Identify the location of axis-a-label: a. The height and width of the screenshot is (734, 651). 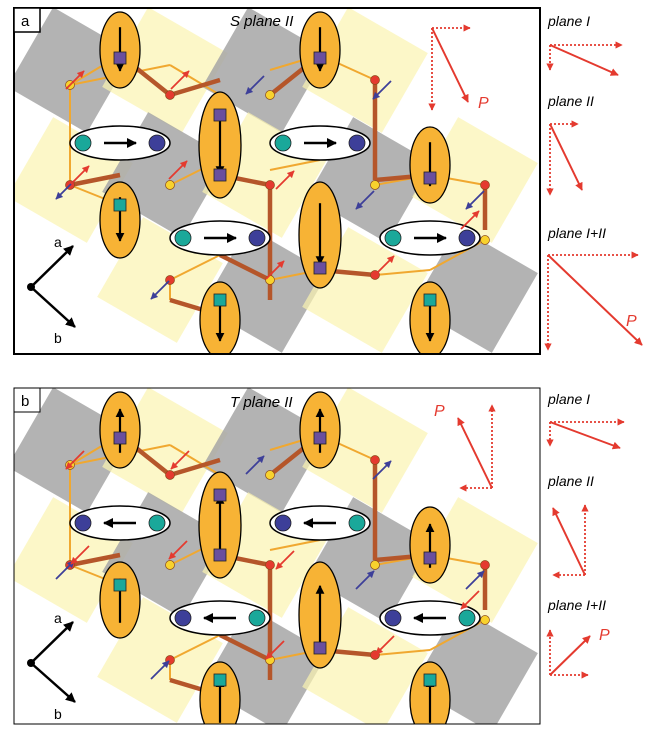
(58, 242).